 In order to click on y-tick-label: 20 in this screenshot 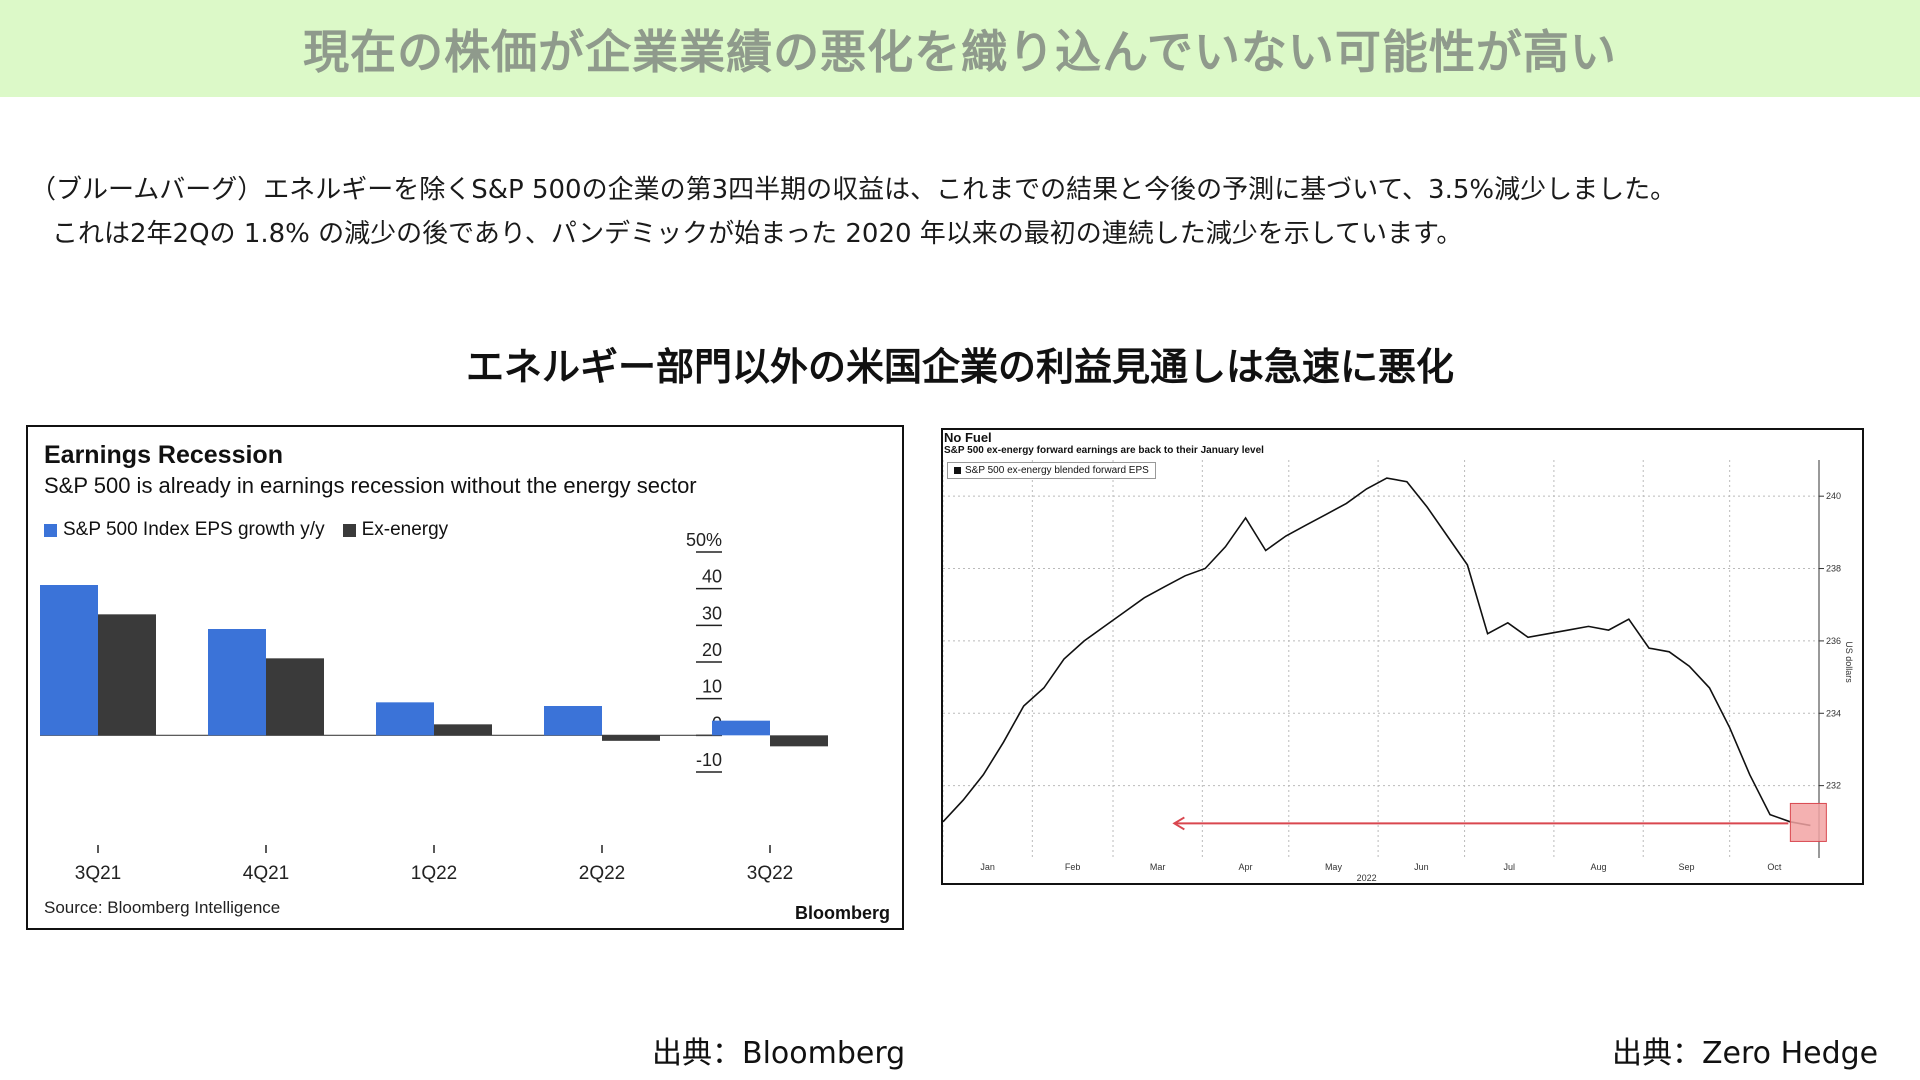, I will do `click(712, 650)`.